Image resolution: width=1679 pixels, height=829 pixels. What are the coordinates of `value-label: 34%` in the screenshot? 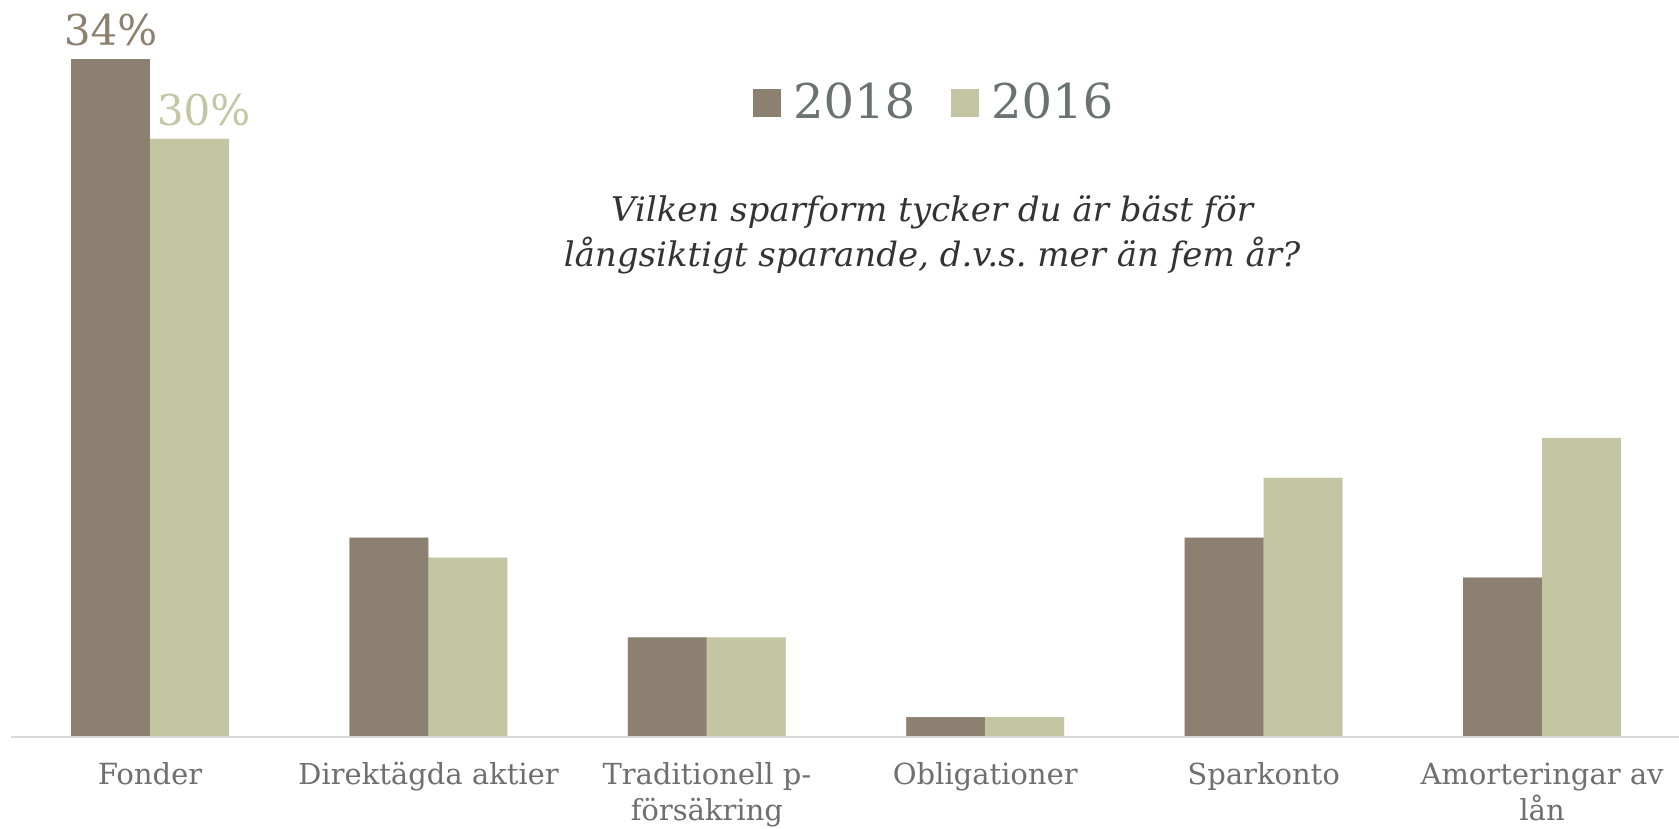 It's located at (110, 30).